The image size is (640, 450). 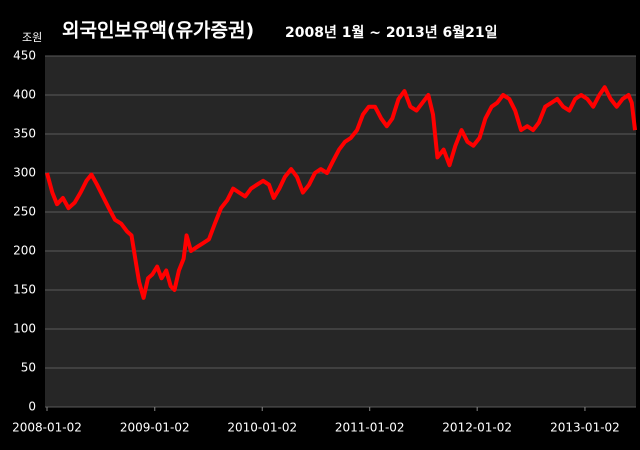 What do you see at coordinates (158, 31) in the screenshot?
I see `chart-title: 외국인보유액(유가증권)` at bounding box center [158, 31].